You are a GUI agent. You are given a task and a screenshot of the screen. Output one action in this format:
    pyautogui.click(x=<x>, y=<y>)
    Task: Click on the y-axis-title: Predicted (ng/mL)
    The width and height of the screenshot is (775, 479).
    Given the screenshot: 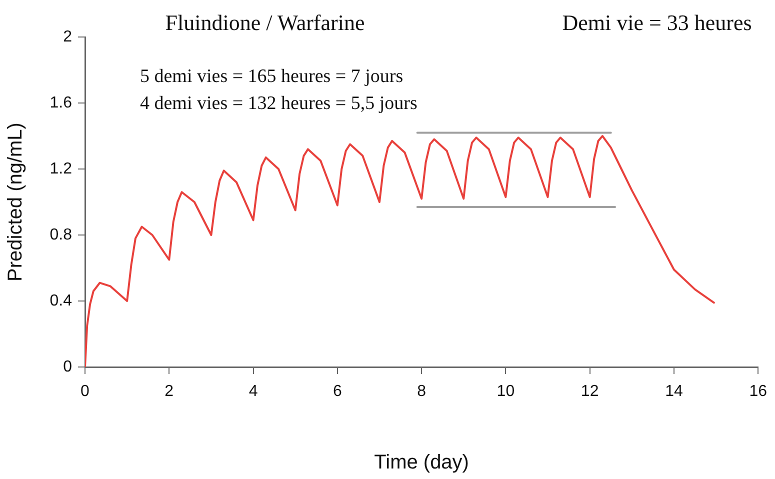 What is the action you would take?
    pyautogui.click(x=15, y=202)
    